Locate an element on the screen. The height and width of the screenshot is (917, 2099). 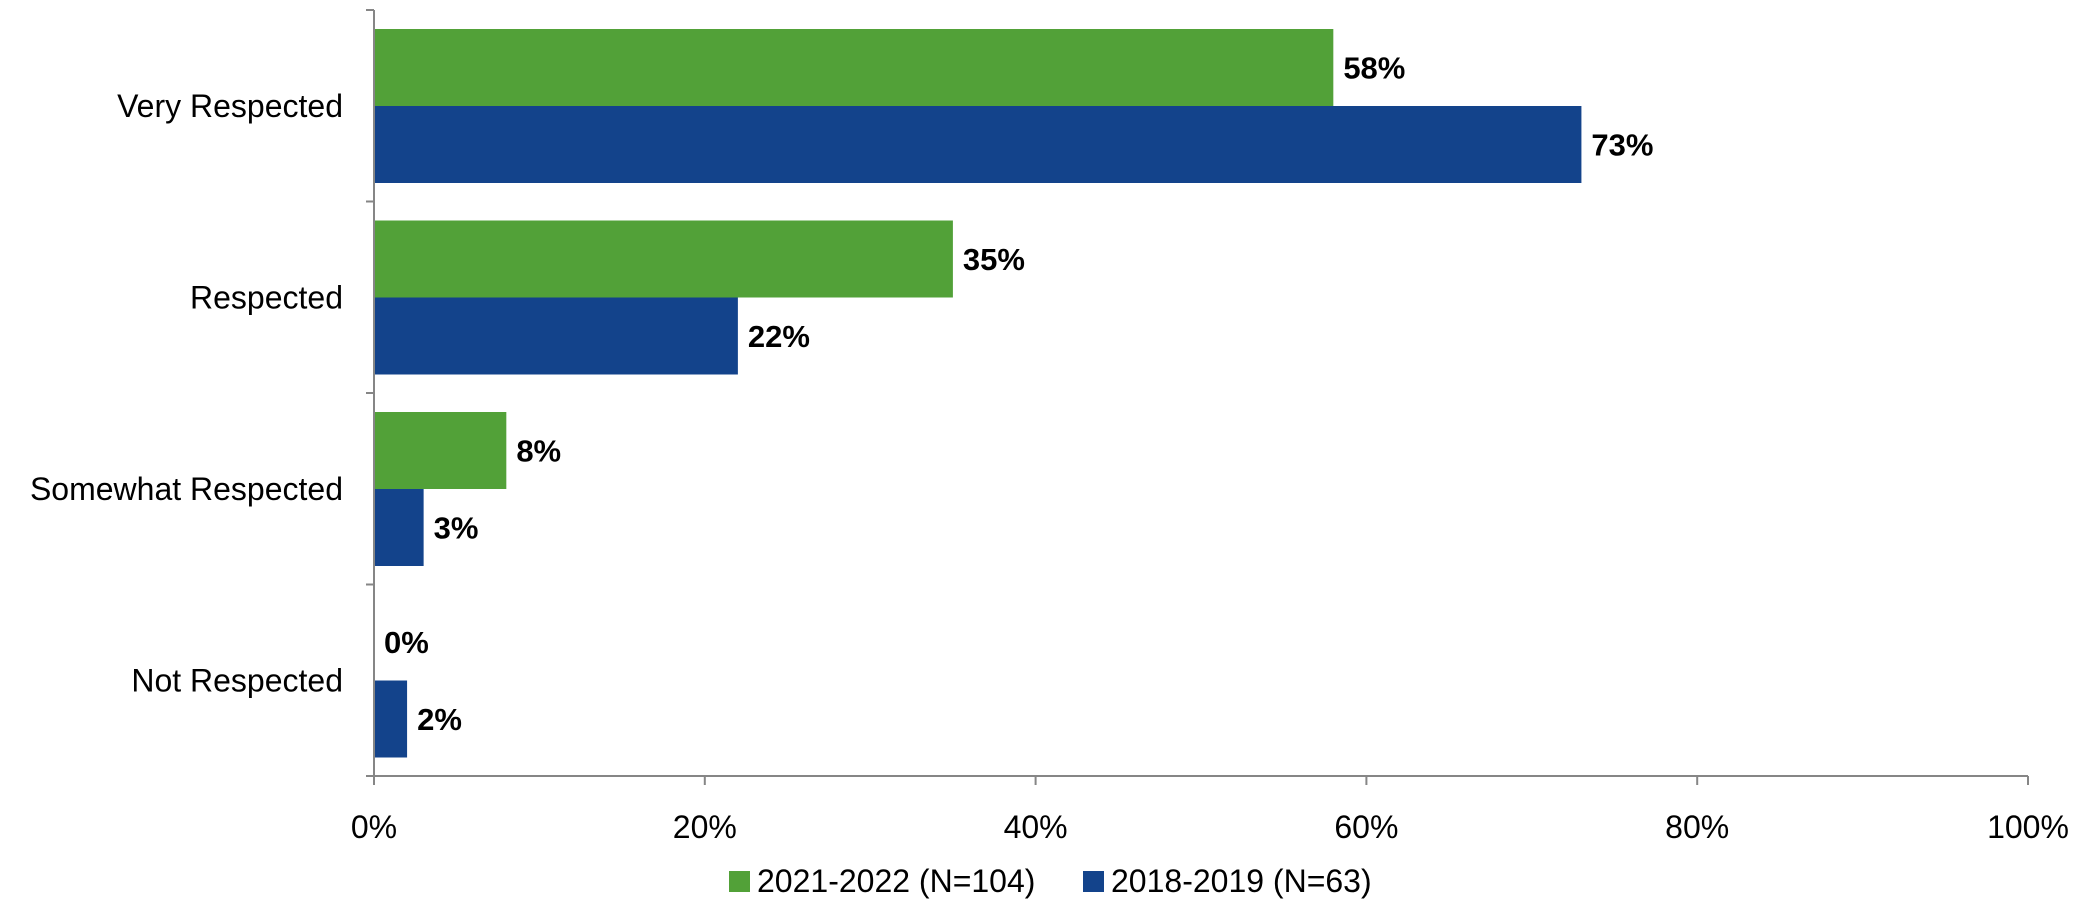
x-tick-label: 20% is located at coordinates (705, 827).